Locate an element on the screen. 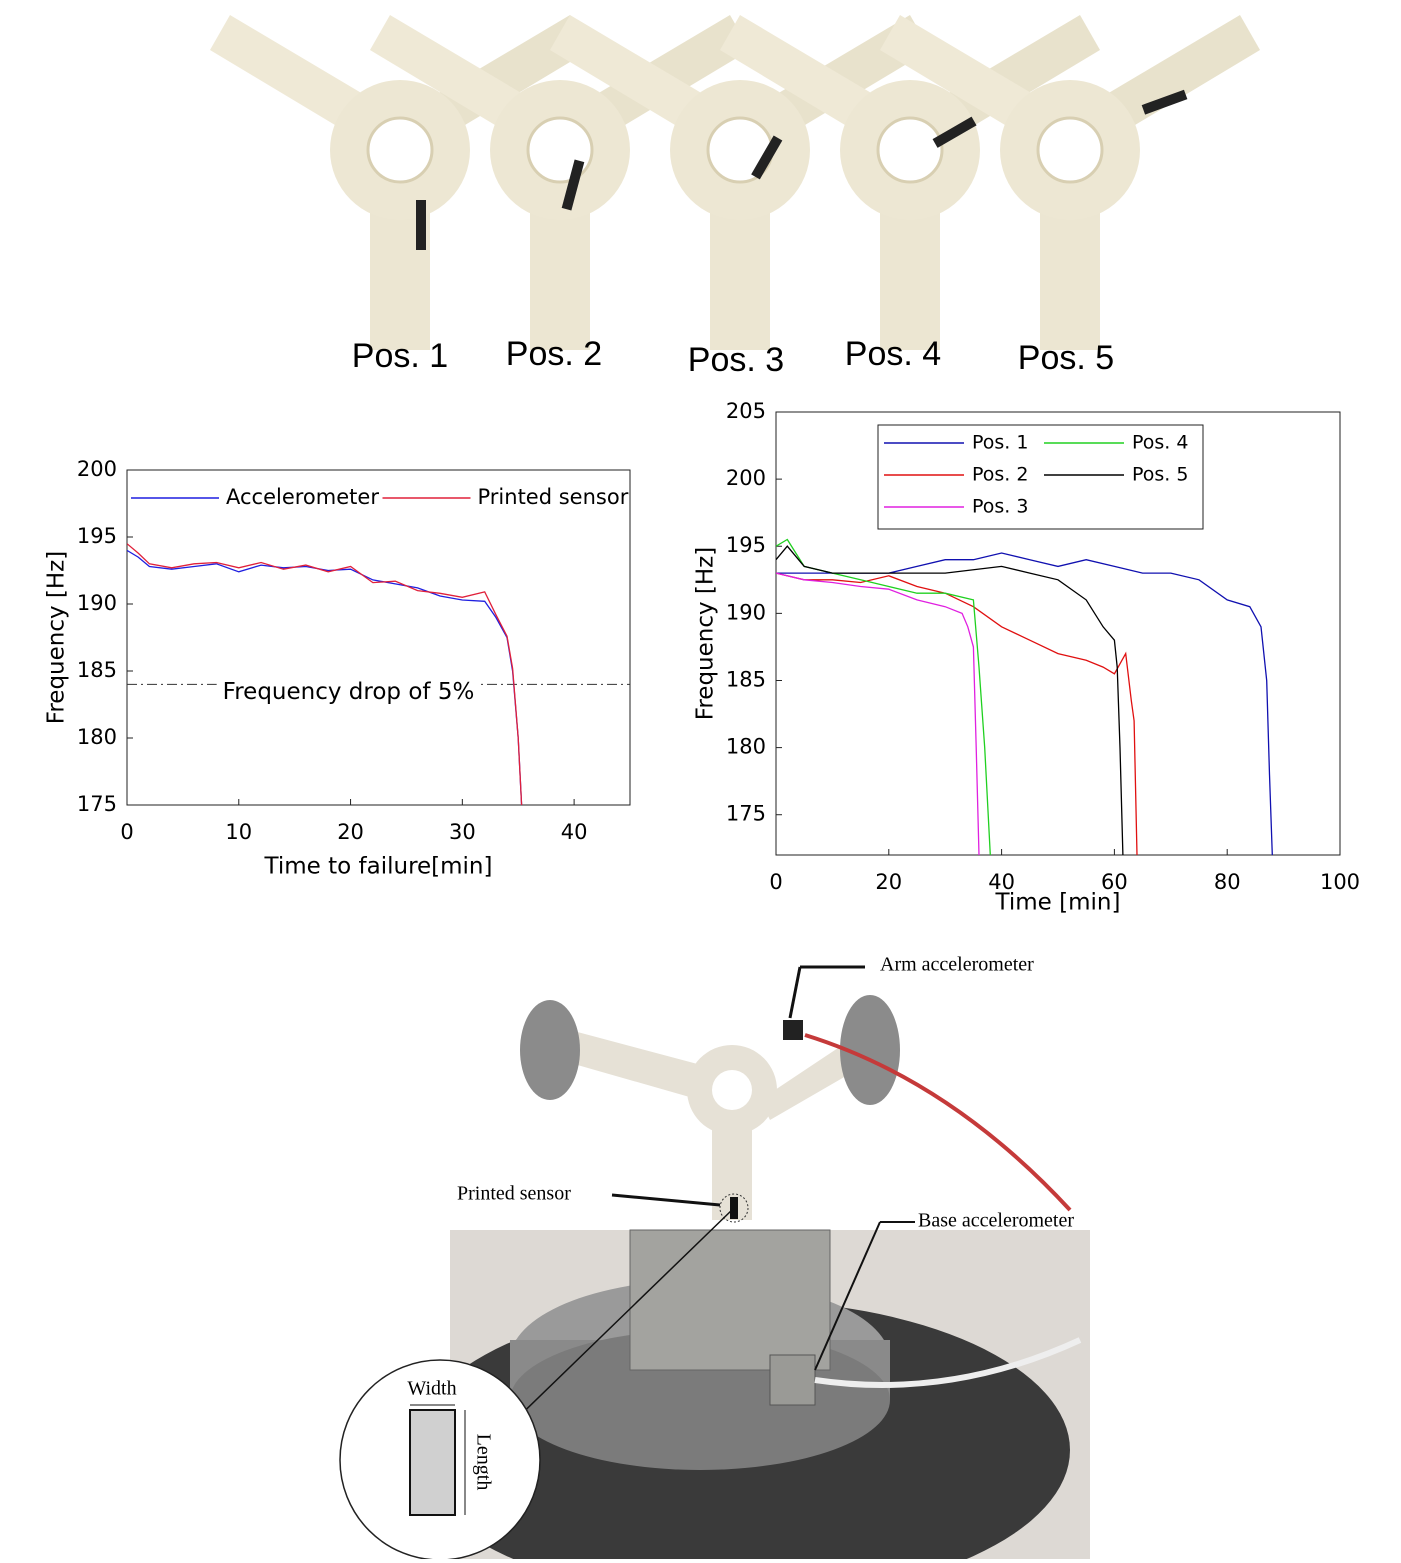 This screenshot has height=1563, width=1401. callout: Width is located at coordinates (431, 1389).